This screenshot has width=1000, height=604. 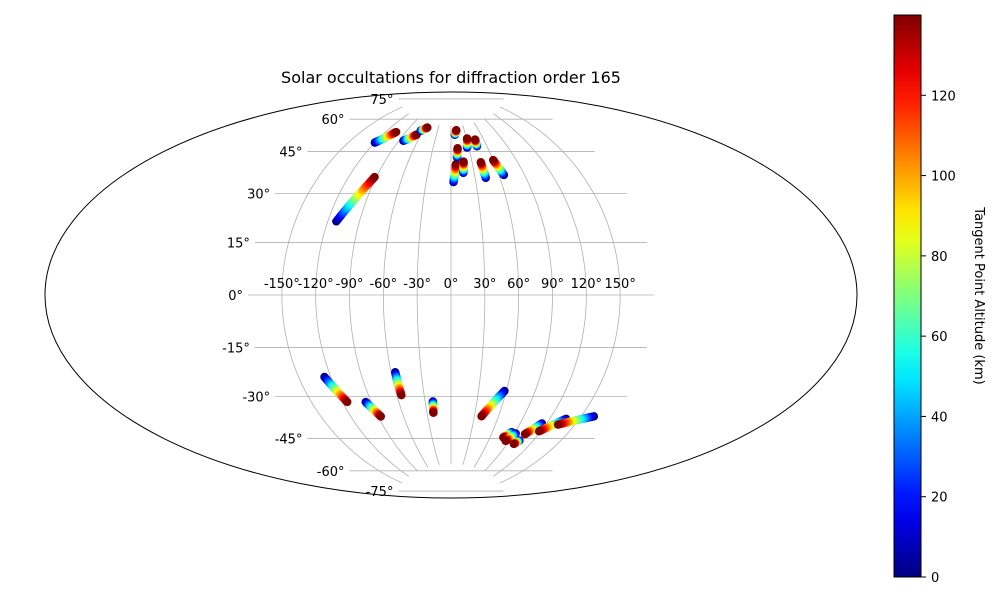 What do you see at coordinates (939, 417) in the screenshot?
I see `colorbar-tick-label: 40` at bounding box center [939, 417].